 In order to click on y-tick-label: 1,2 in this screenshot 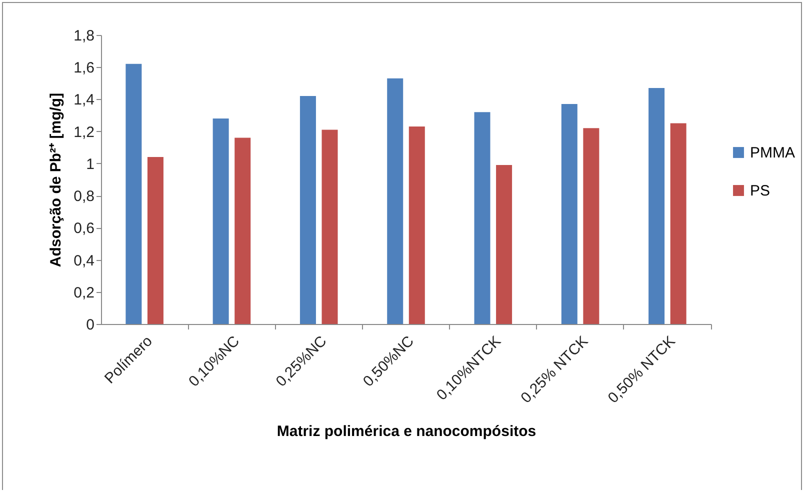, I will do `click(84, 132)`.